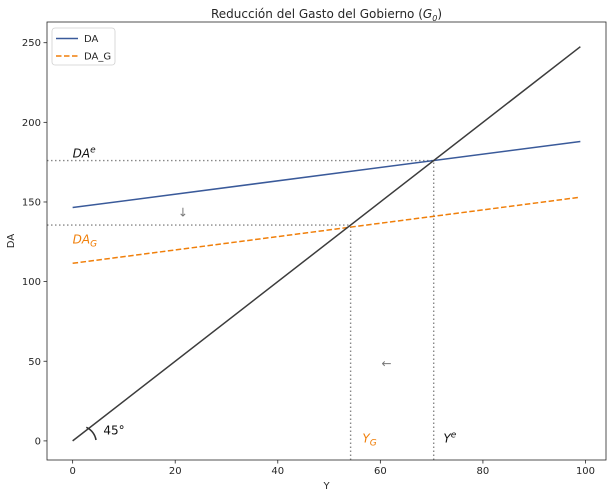  Describe the element at coordinates (91, 39) in the screenshot. I see `legend-label: DA` at that location.